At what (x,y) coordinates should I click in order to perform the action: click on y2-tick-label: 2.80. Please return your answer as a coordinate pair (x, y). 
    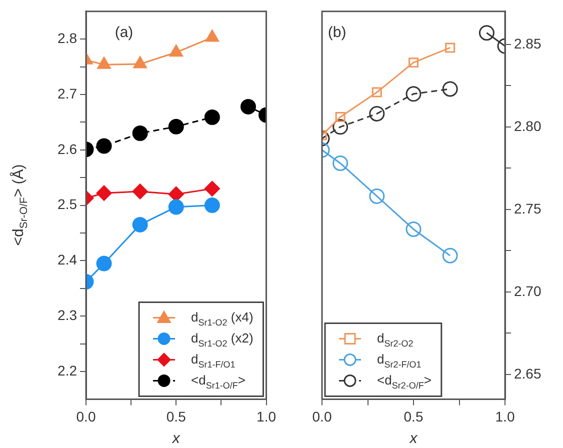
    Looking at the image, I should click on (528, 126).